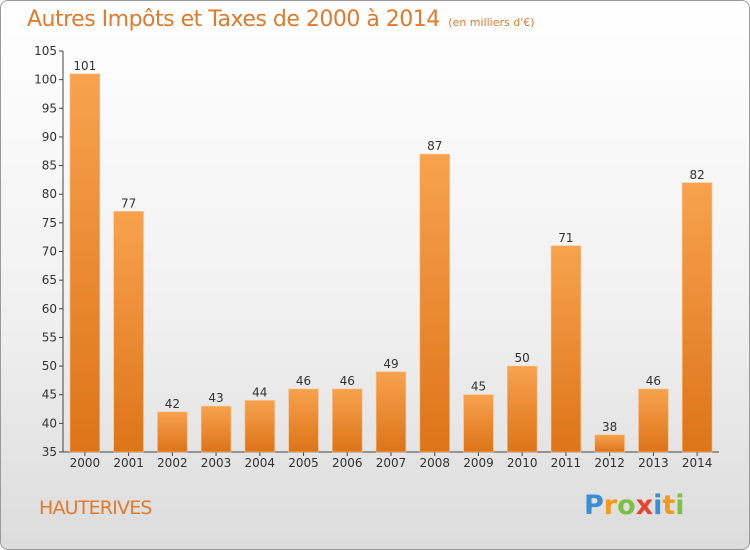 The image size is (750, 550). I want to click on y-tick-label: 55, so click(49, 337).